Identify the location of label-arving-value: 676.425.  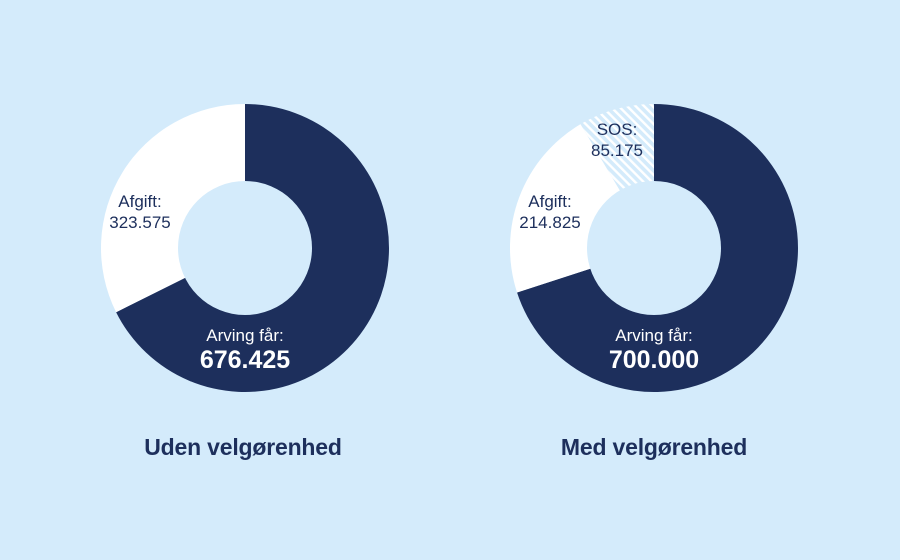
(245, 360).